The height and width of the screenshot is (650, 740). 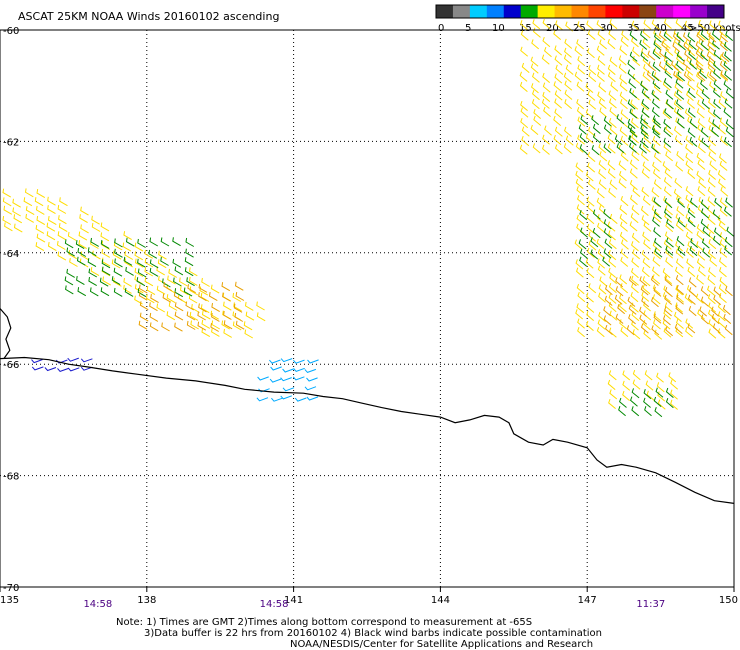 I want to click on colorbar-tick-label: 15, so click(x=525, y=28).